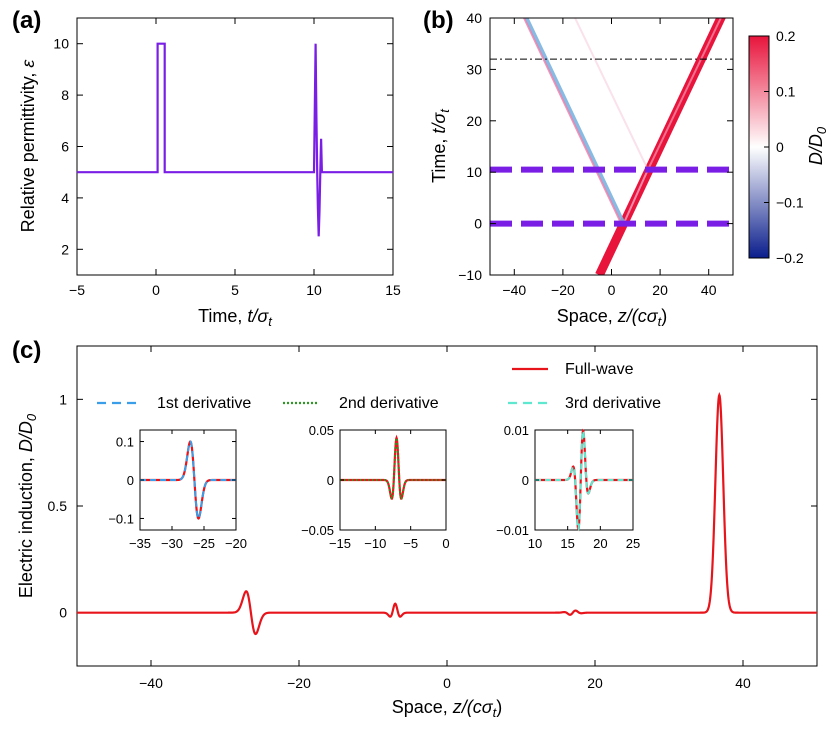 Image resolution: width=830 pixels, height=730 pixels. What do you see at coordinates (790, 203) in the screenshot?
I see `colorbar-tick-label: −0.1` at bounding box center [790, 203].